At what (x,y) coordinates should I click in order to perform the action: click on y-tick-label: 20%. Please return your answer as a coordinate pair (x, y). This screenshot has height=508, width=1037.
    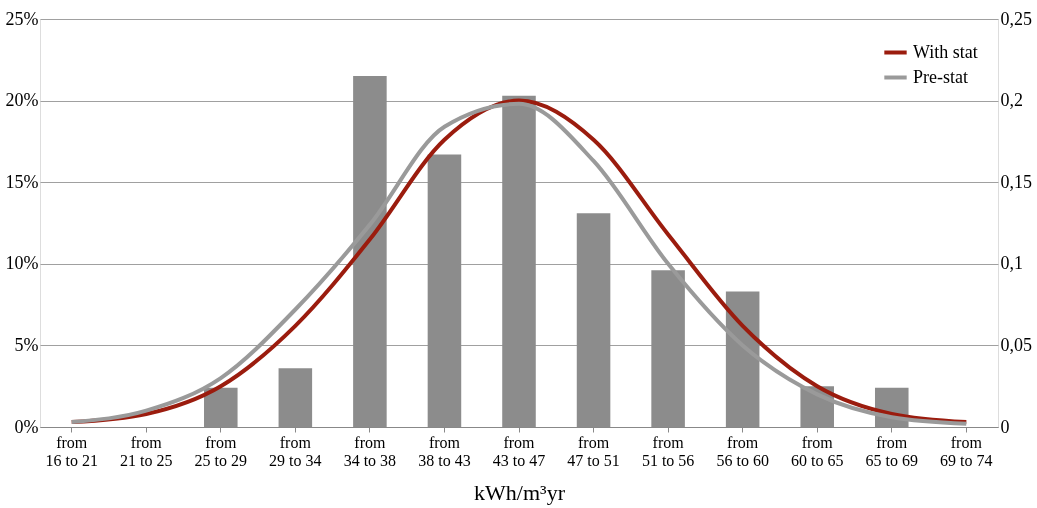
    Looking at the image, I should click on (22, 100).